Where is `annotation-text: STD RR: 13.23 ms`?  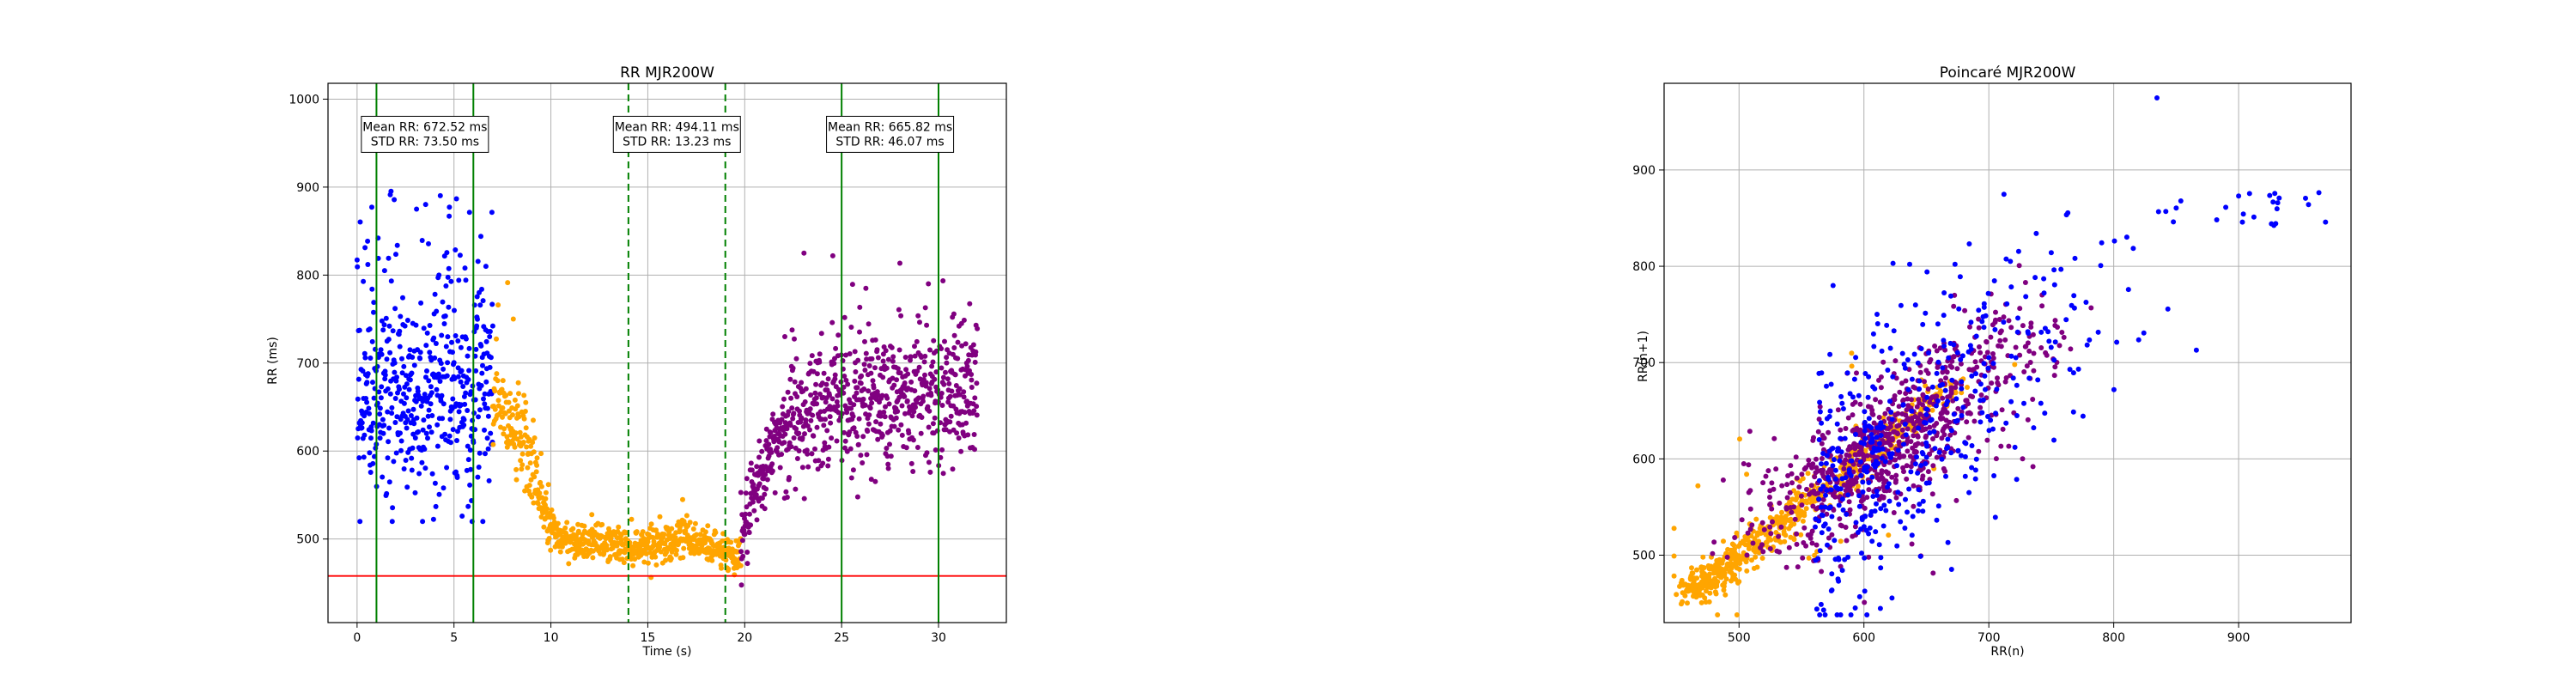 annotation-text: STD RR: 13.23 ms is located at coordinates (677, 142).